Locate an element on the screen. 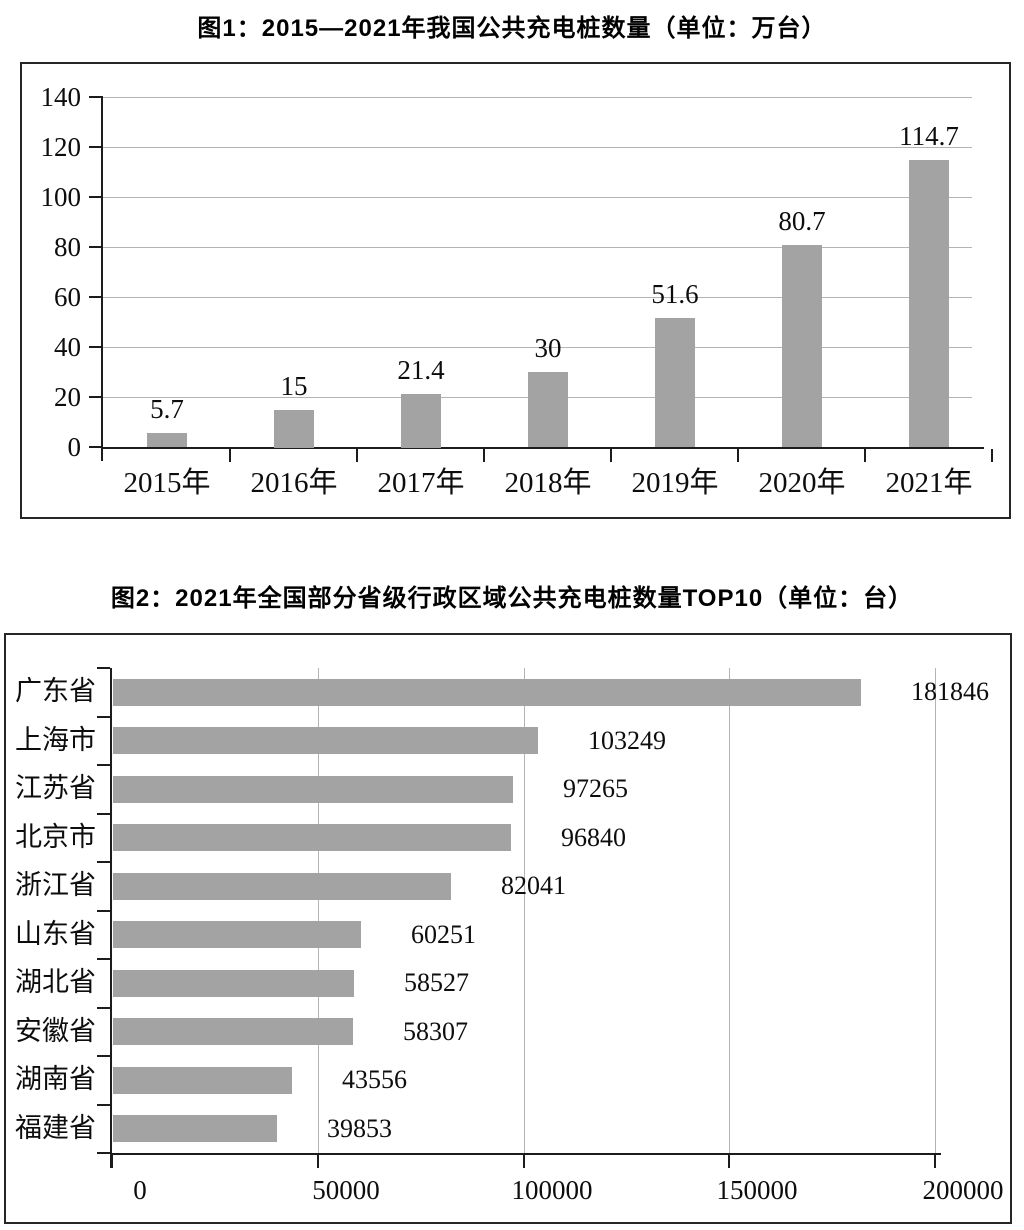  y-tick-label: 40 is located at coordinates (67, 347).